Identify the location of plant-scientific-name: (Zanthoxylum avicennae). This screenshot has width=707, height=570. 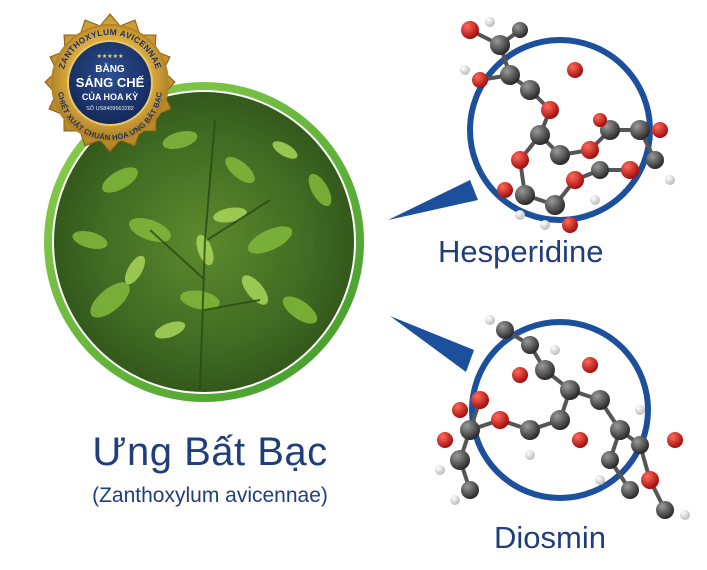
(210, 495).